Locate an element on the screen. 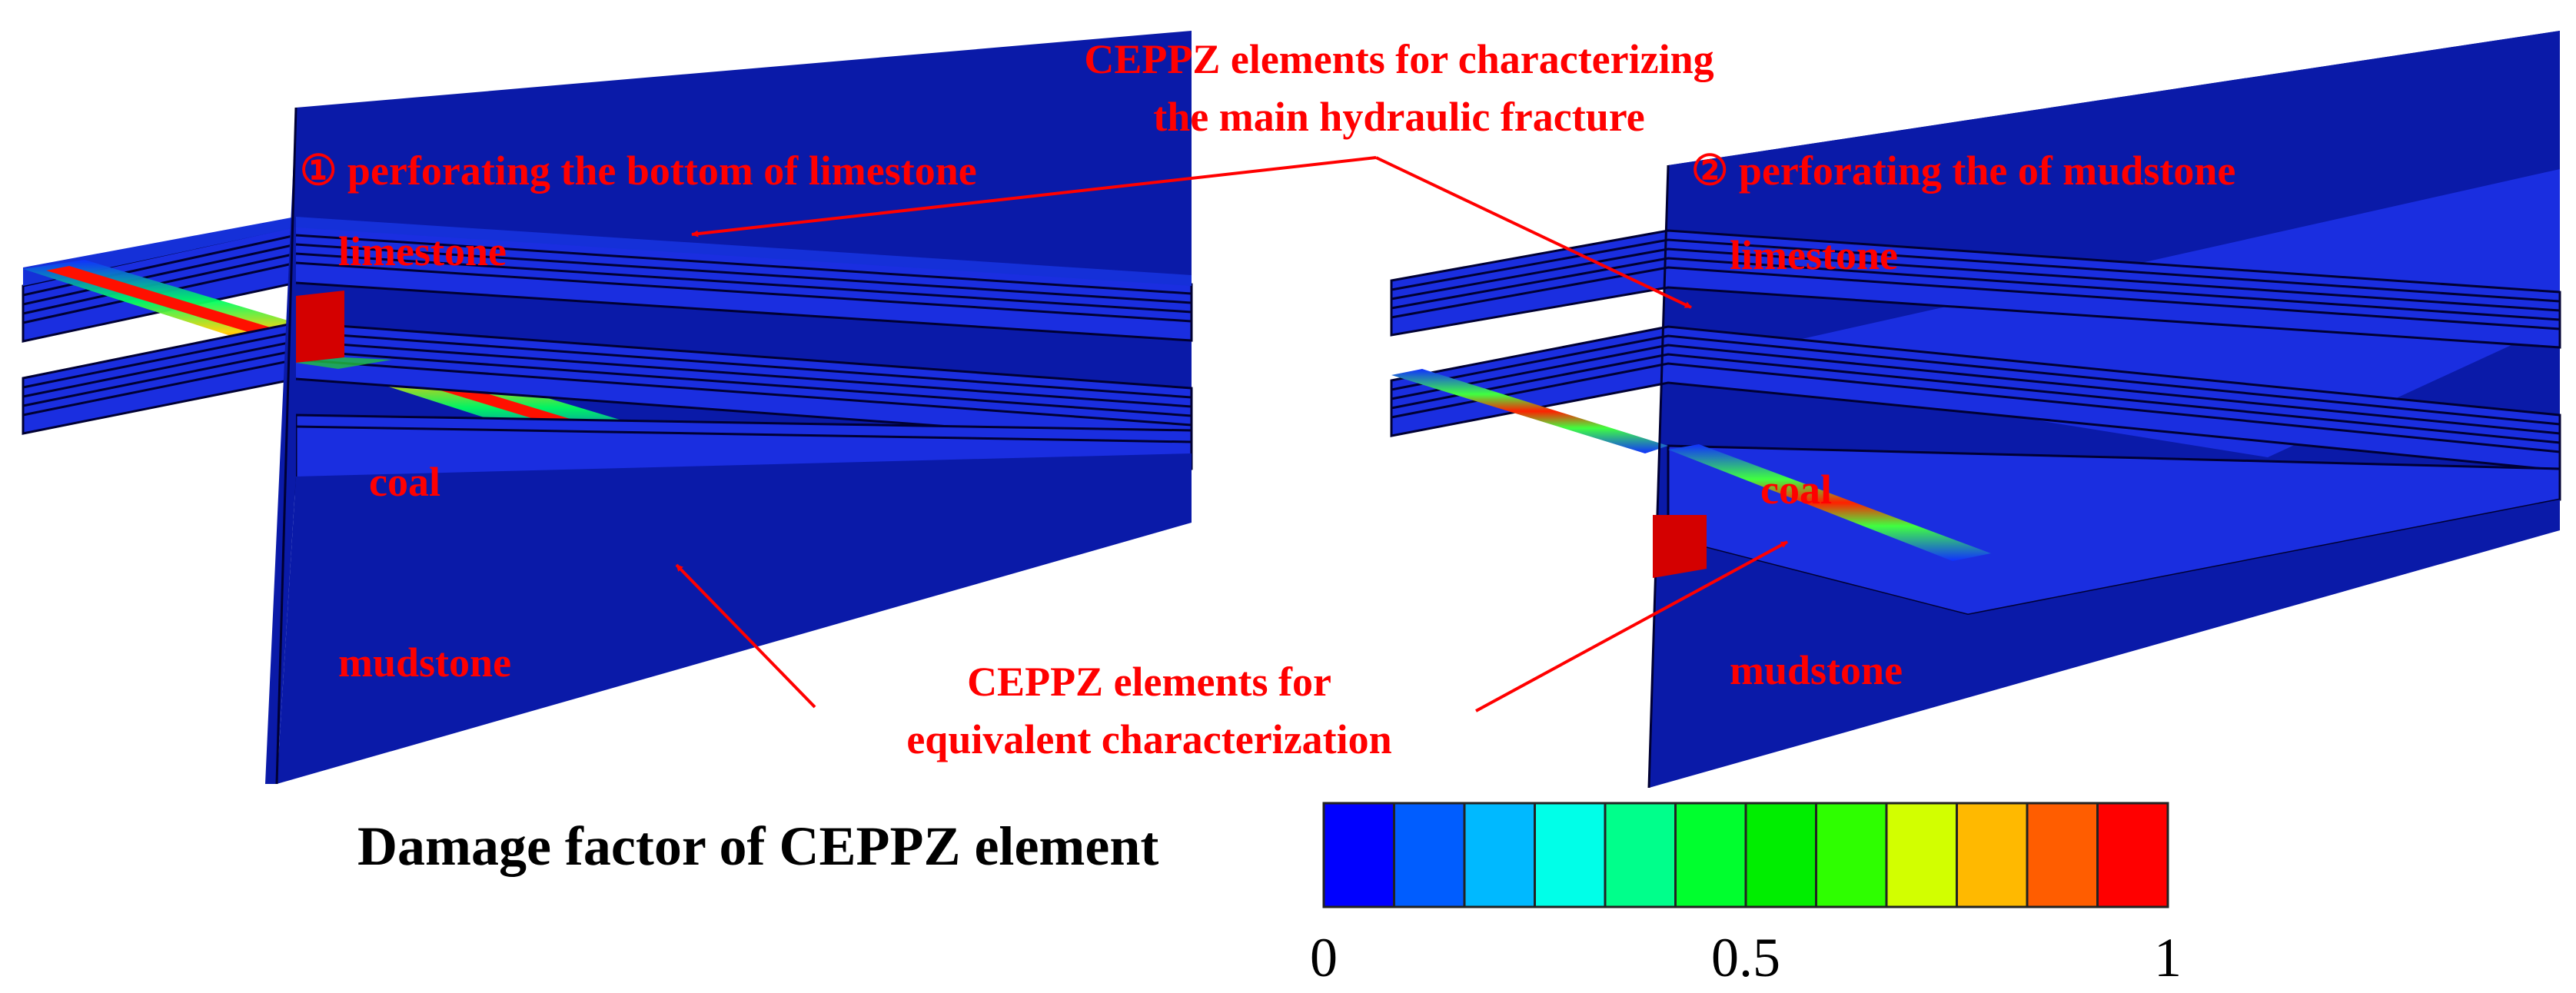 Image resolution: width=2576 pixels, height=993 pixels. model1-mudstone-wall is located at coordinates (735, 618).